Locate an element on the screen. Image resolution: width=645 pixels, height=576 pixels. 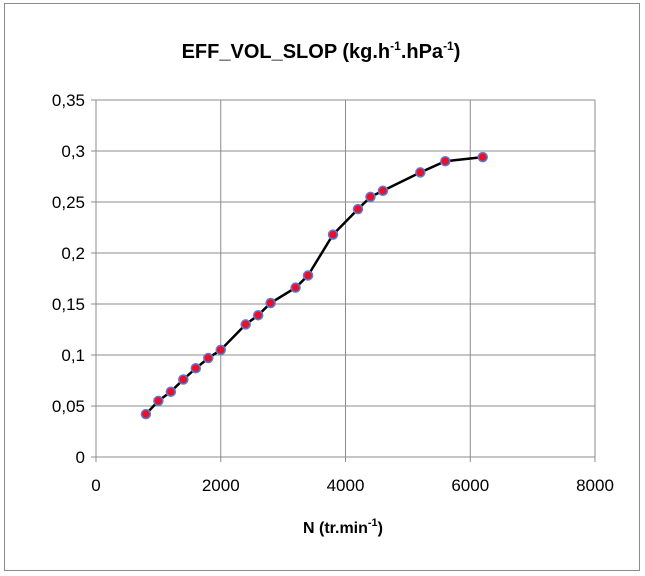
y-tick-labels: 0 0,05 0,1 0,15 0,2 0,25 0,3 0,35 is located at coordinates (68, 279).